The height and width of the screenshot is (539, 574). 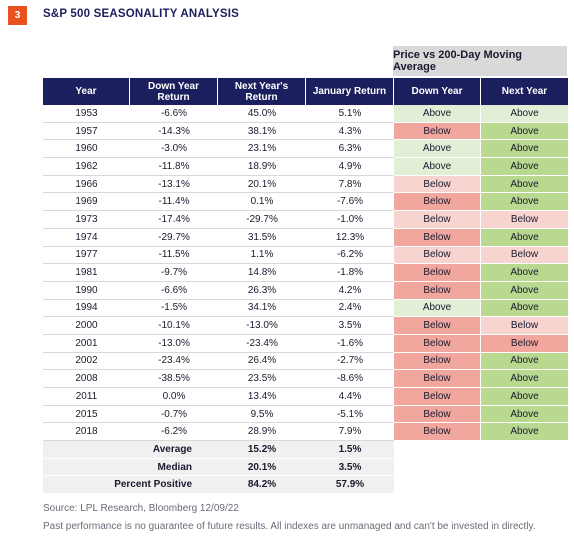 What do you see at coordinates (350, 309) in the screenshot?
I see `january-return-cell: 2.4%` at bounding box center [350, 309].